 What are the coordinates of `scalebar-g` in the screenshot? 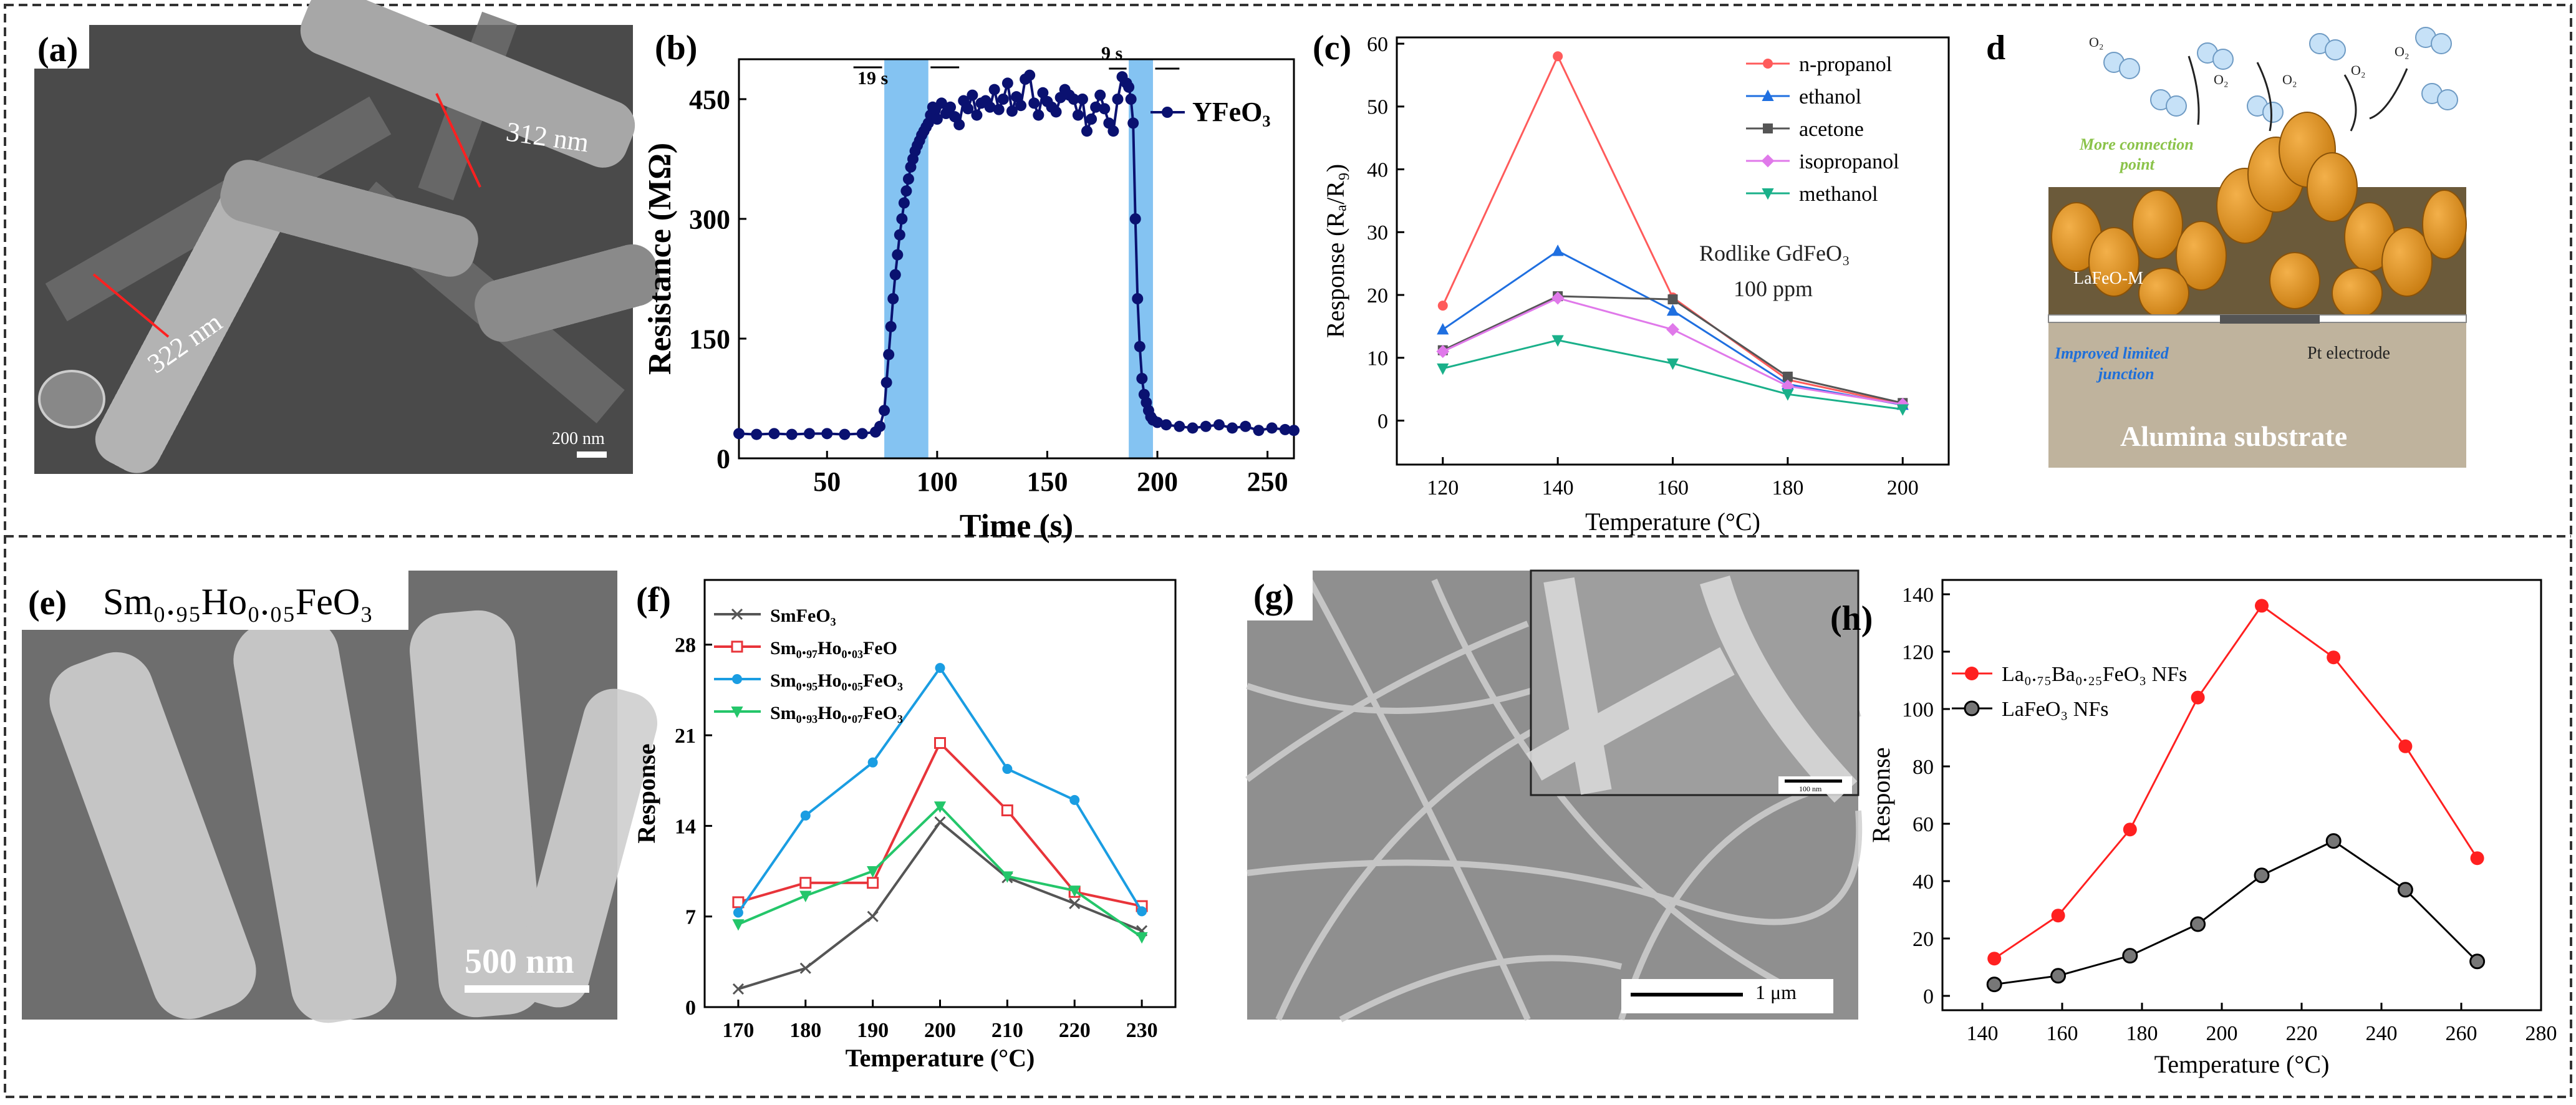 It's located at (1687, 995).